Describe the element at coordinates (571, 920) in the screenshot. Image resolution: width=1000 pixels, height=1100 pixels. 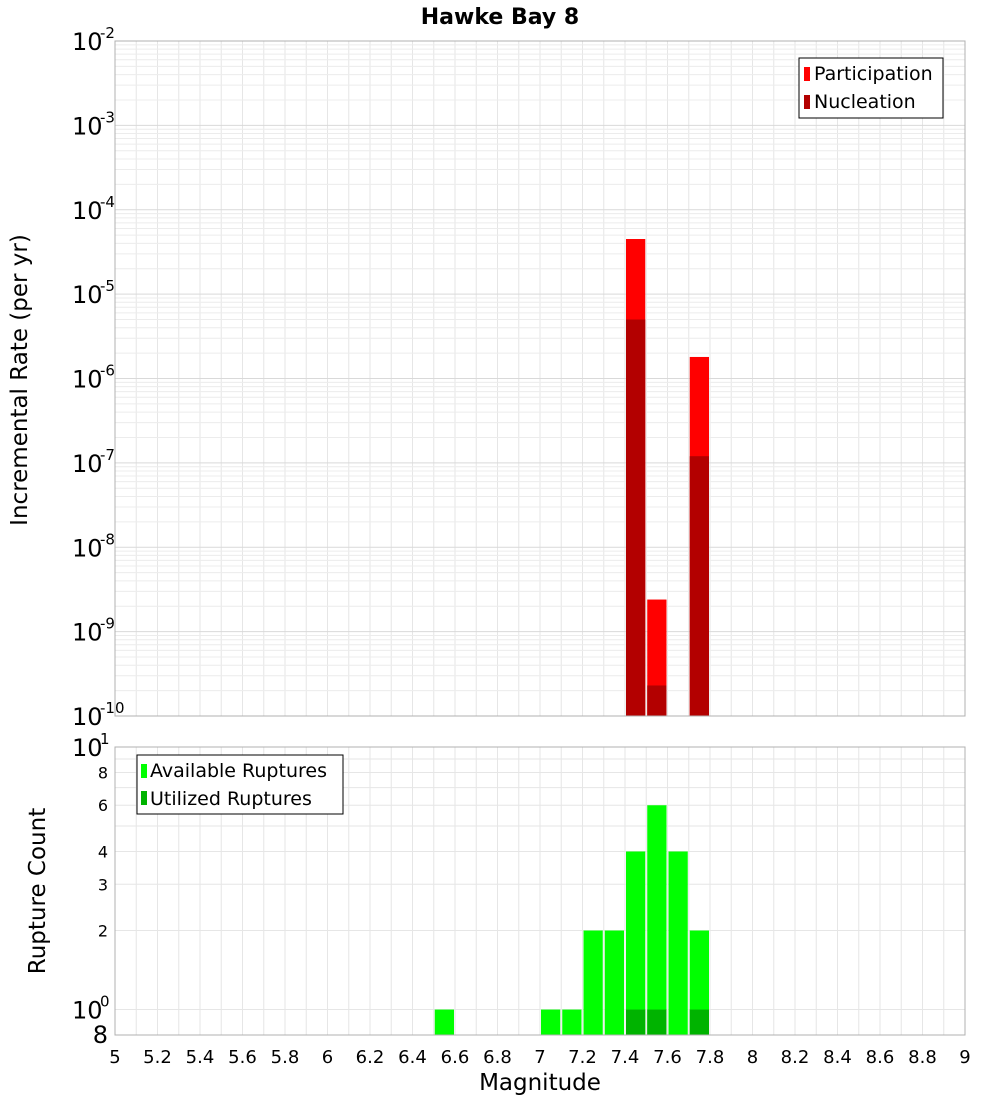
I see `bottom-bars` at that location.